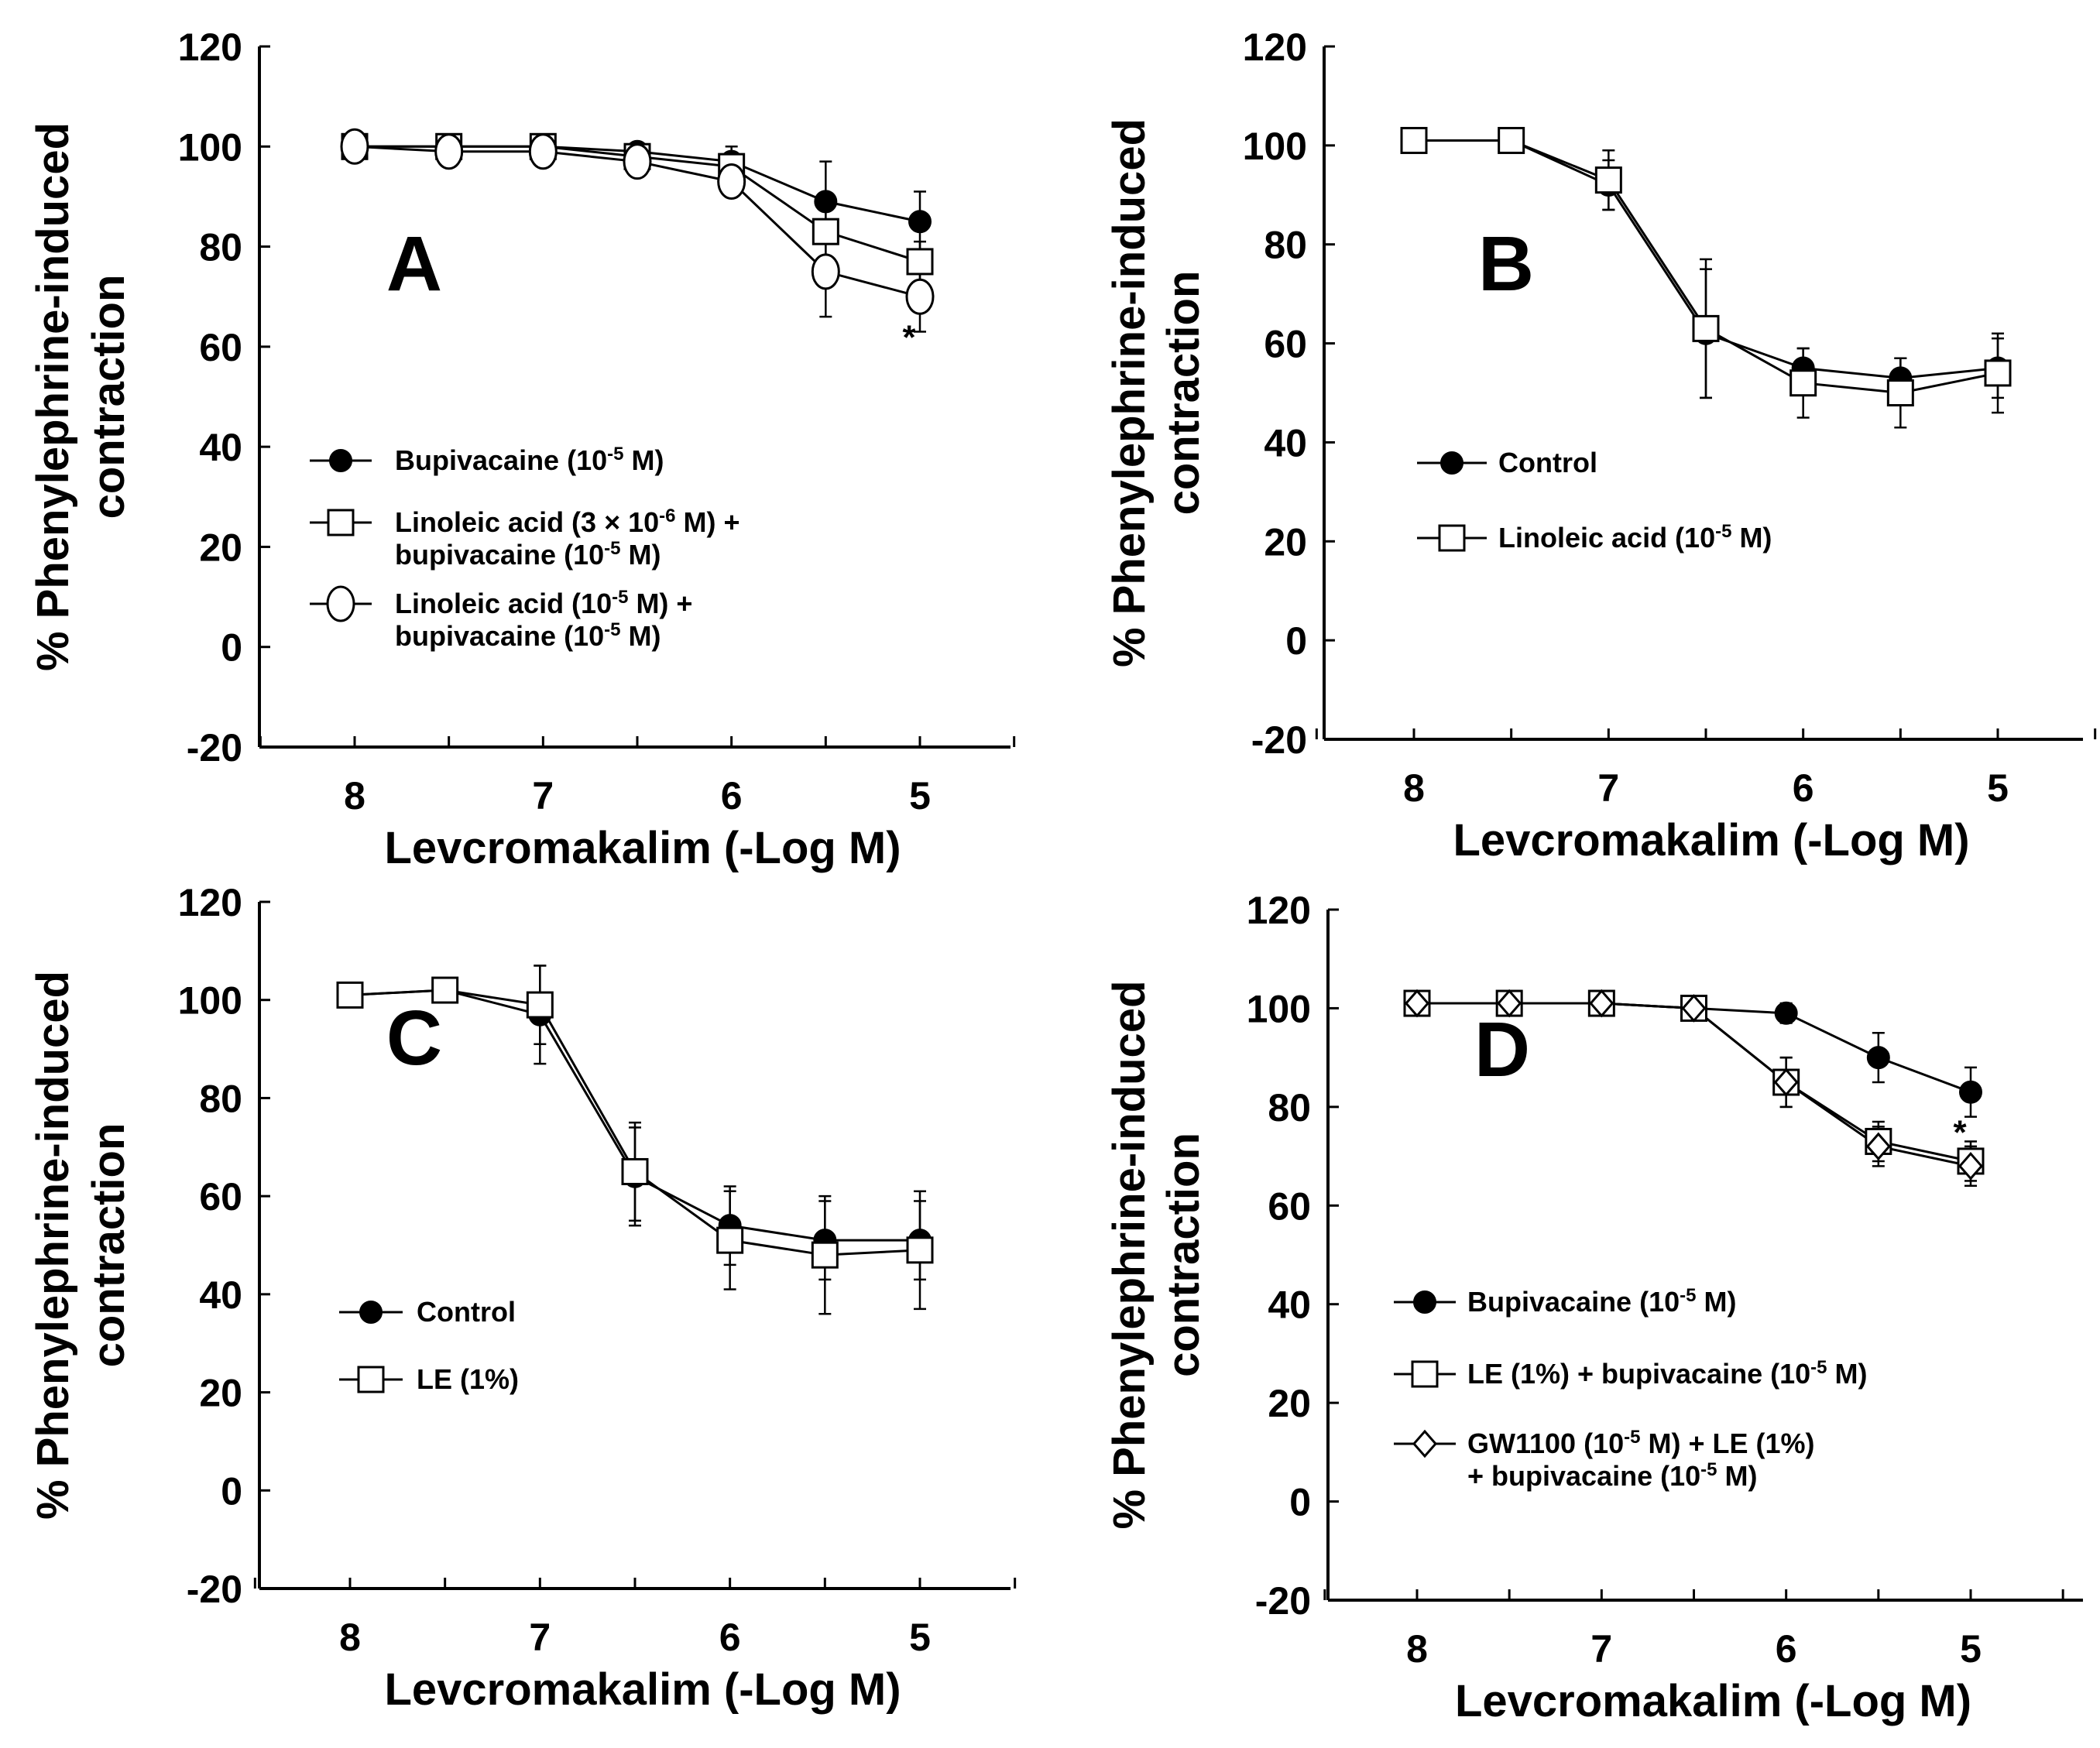 The image size is (2100, 1748). What do you see at coordinates (1506, 264) in the screenshot?
I see `panel-letter: B` at bounding box center [1506, 264].